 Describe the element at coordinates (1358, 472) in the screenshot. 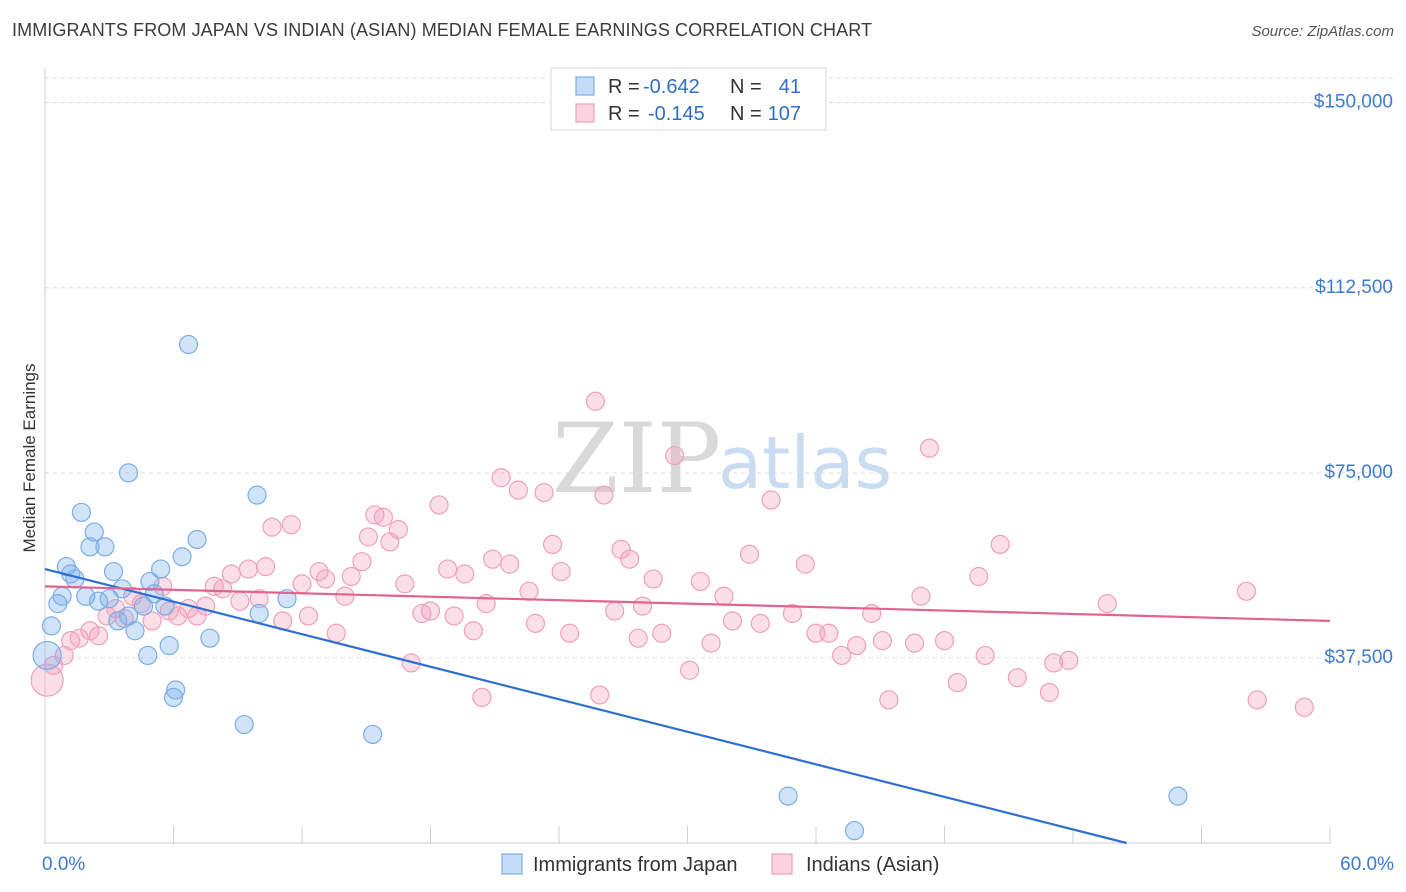

I see `y-tick-label: $75,000` at that location.